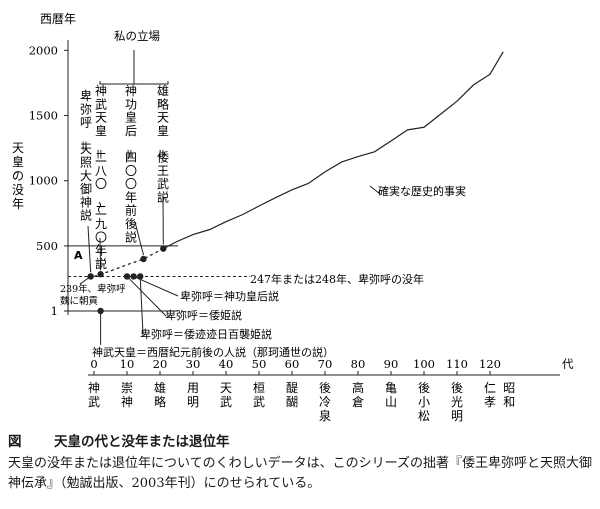  Describe the element at coordinates (292, 395) in the screenshot. I see `emperor-label: 醍醐` at that location.